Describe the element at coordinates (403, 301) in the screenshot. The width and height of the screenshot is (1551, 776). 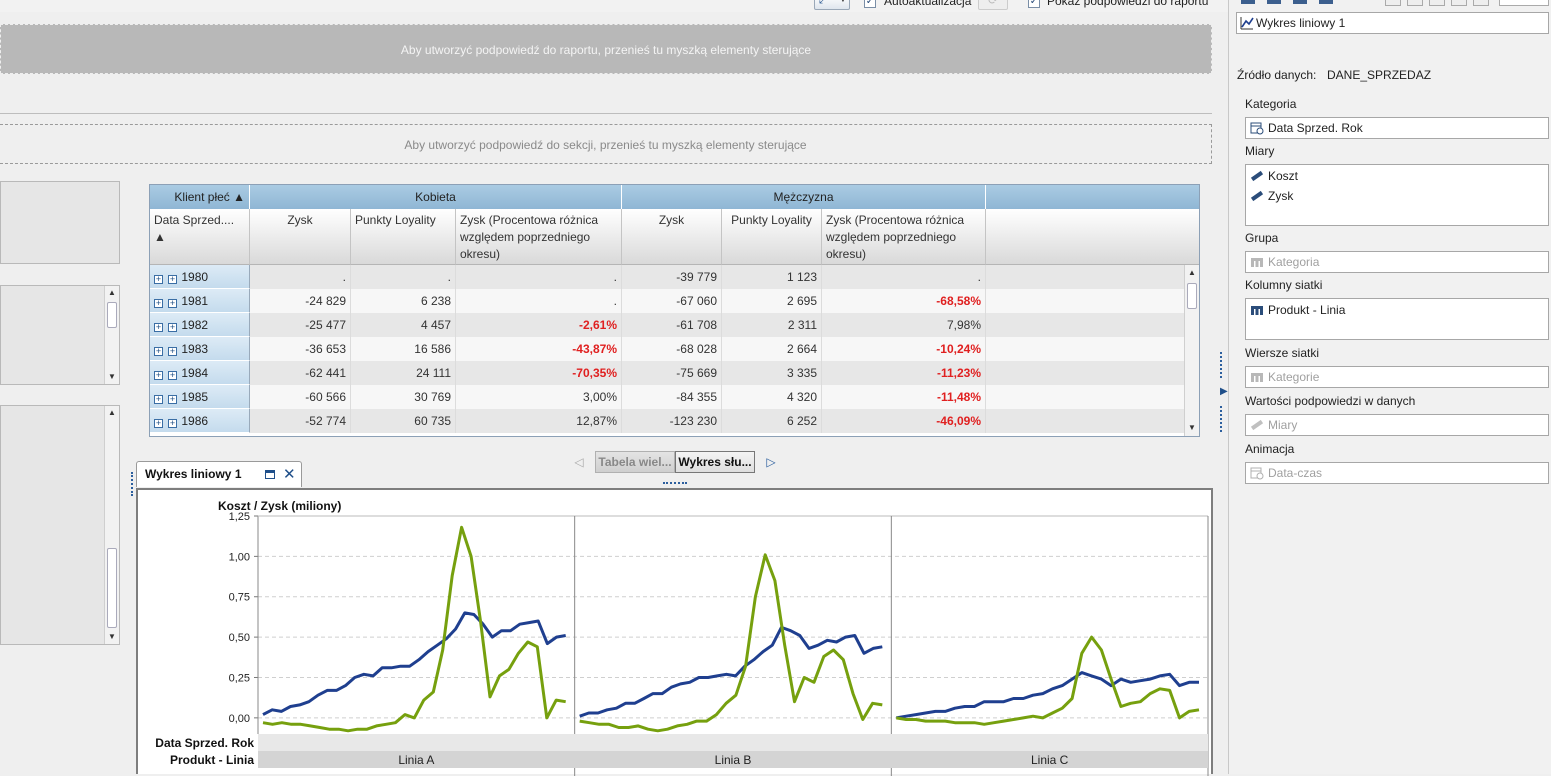
I see `table-cell: 6 238` at that location.